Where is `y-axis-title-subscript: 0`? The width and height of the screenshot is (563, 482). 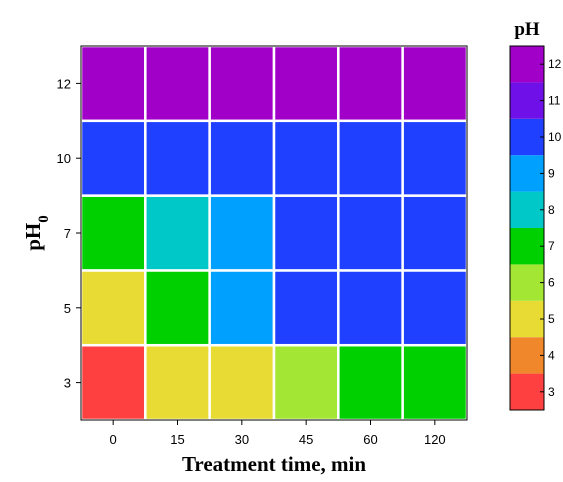
y-axis-title-subscript: 0 is located at coordinates (44, 219).